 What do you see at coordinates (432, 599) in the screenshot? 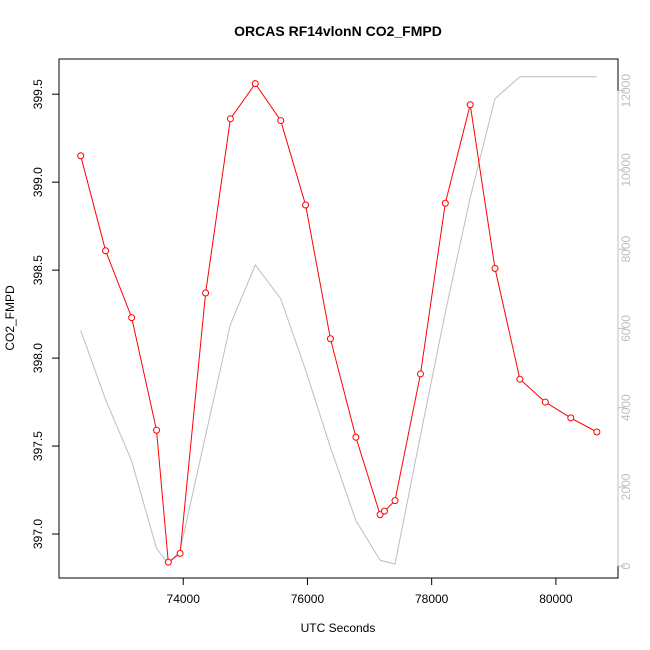
I see `x-tick-label: 78000` at bounding box center [432, 599].